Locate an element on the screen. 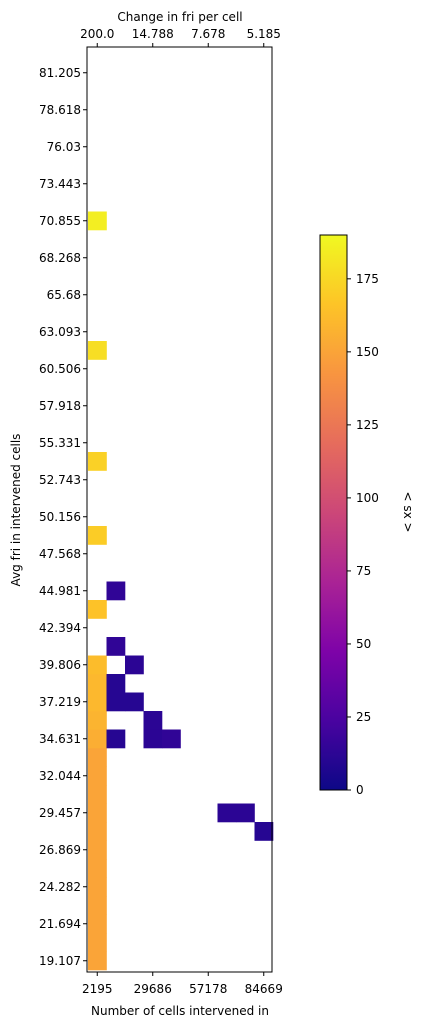 This screenshot has height=1027, width=421. y-tick-label: 63.093 is located at coordinates (60, 332).